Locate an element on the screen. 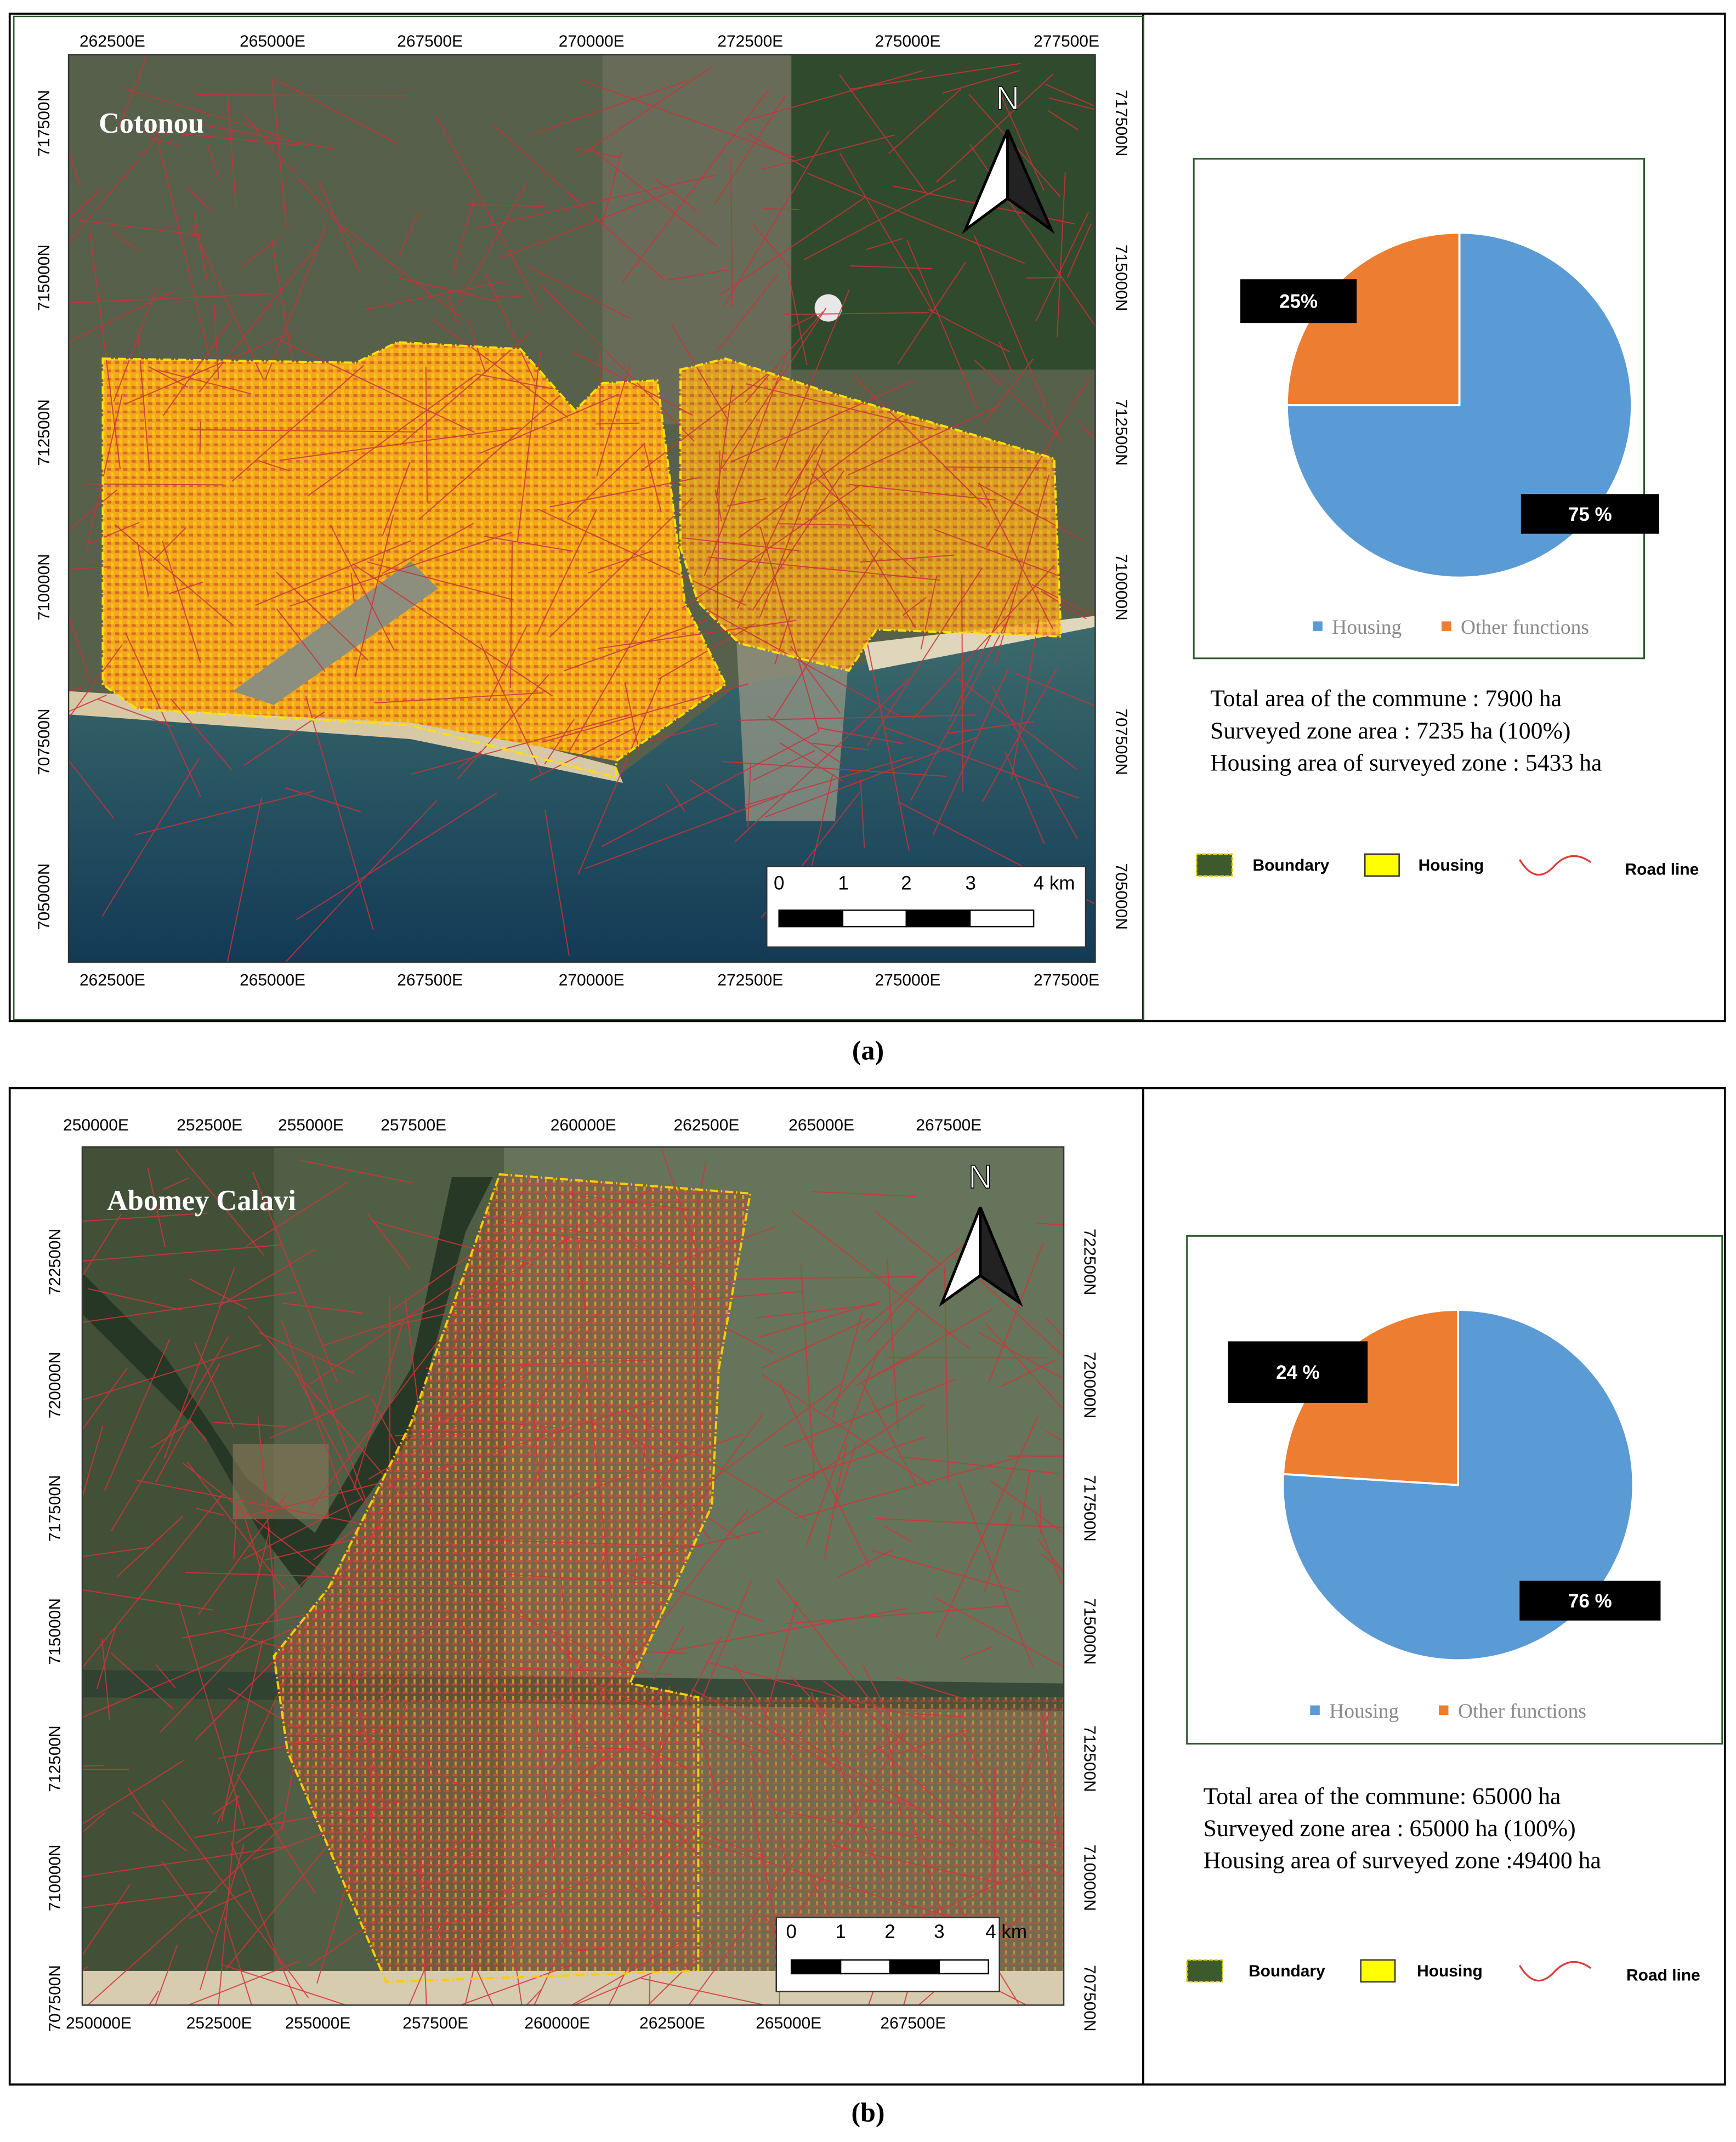 The image size is (1736, 2142). legend-housing is located at coordinates (1382, 865).